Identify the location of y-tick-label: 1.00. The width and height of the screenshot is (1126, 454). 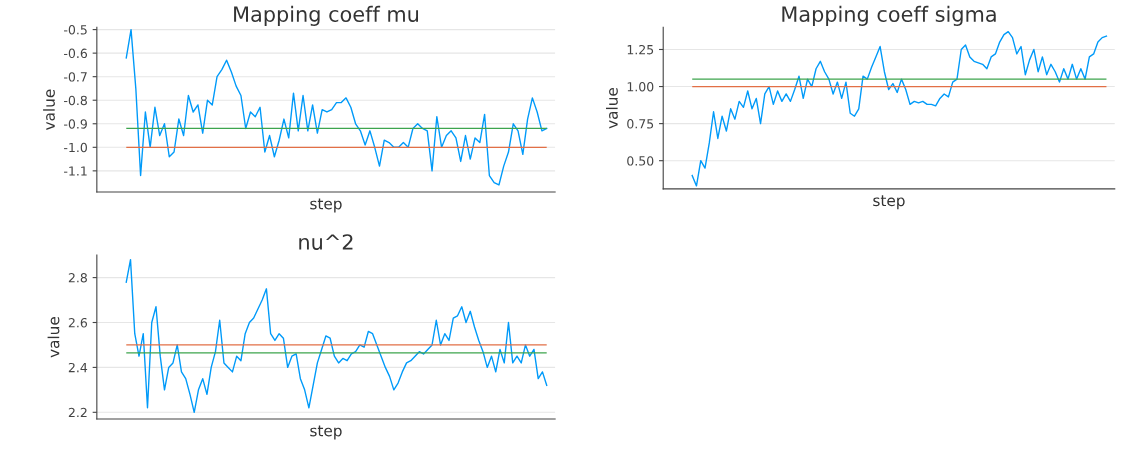
(640, 87).